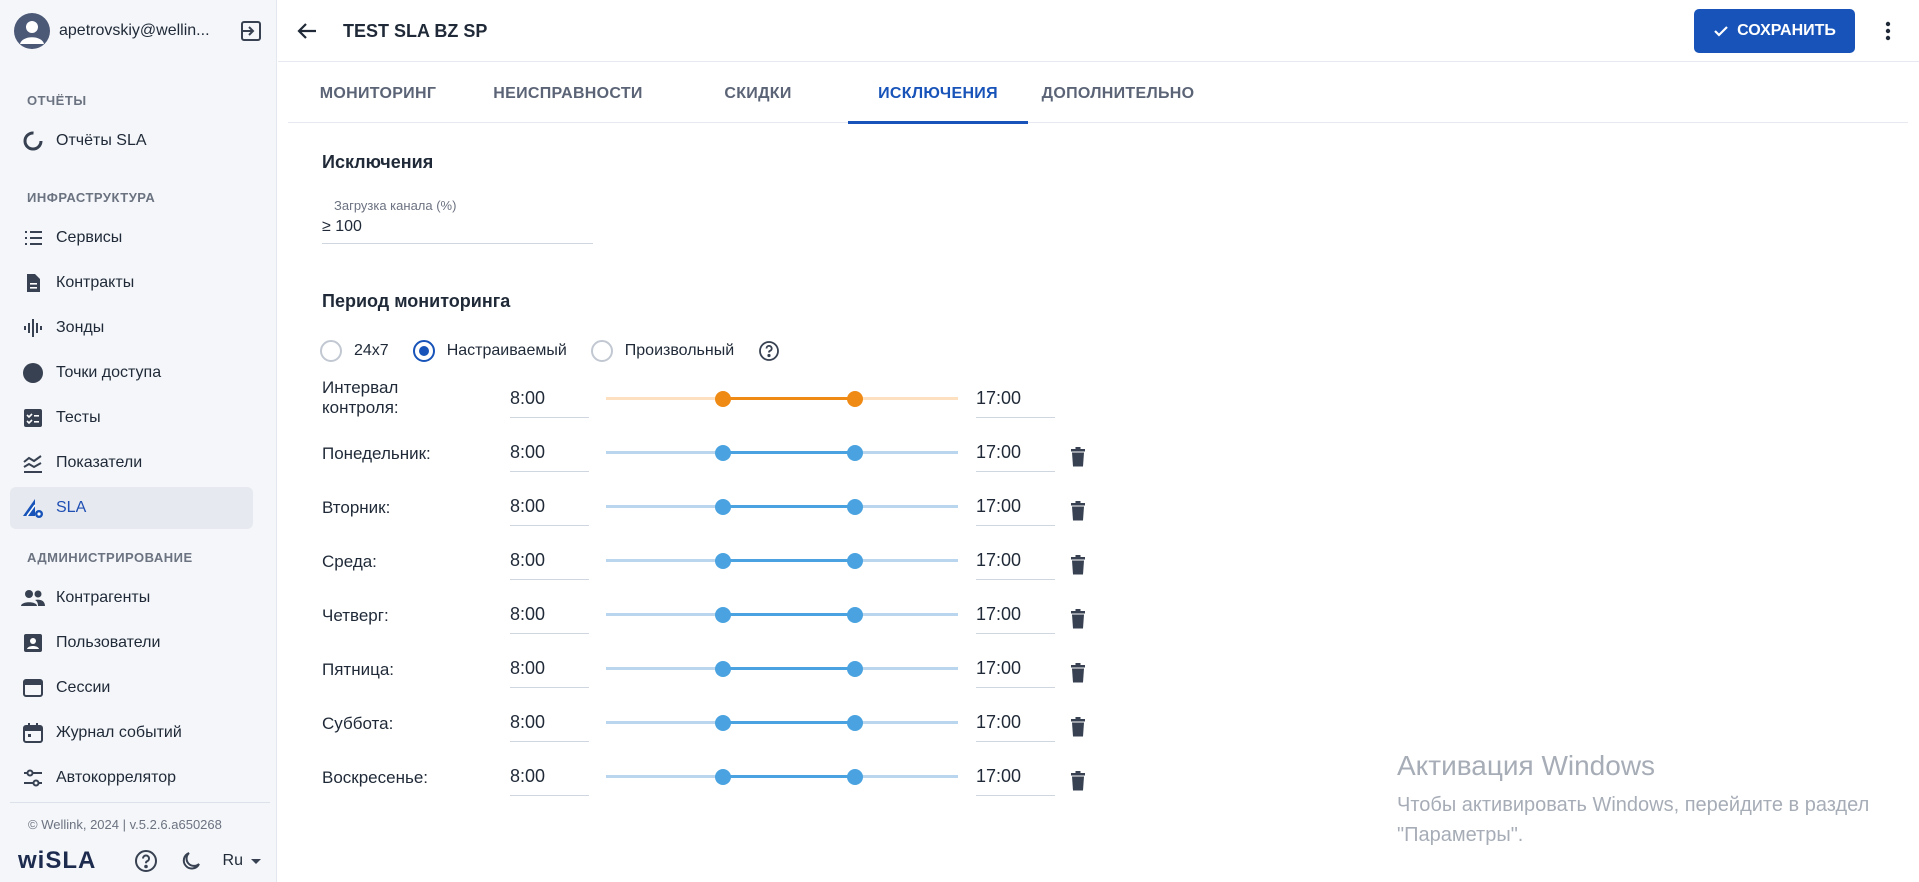 This screenshot has height=882, width=1919. Describe the element at coordinates (457, 220) in the screenshot. I see `channel-load-field: Загрузка канала (%) ≥ 100` at that location.